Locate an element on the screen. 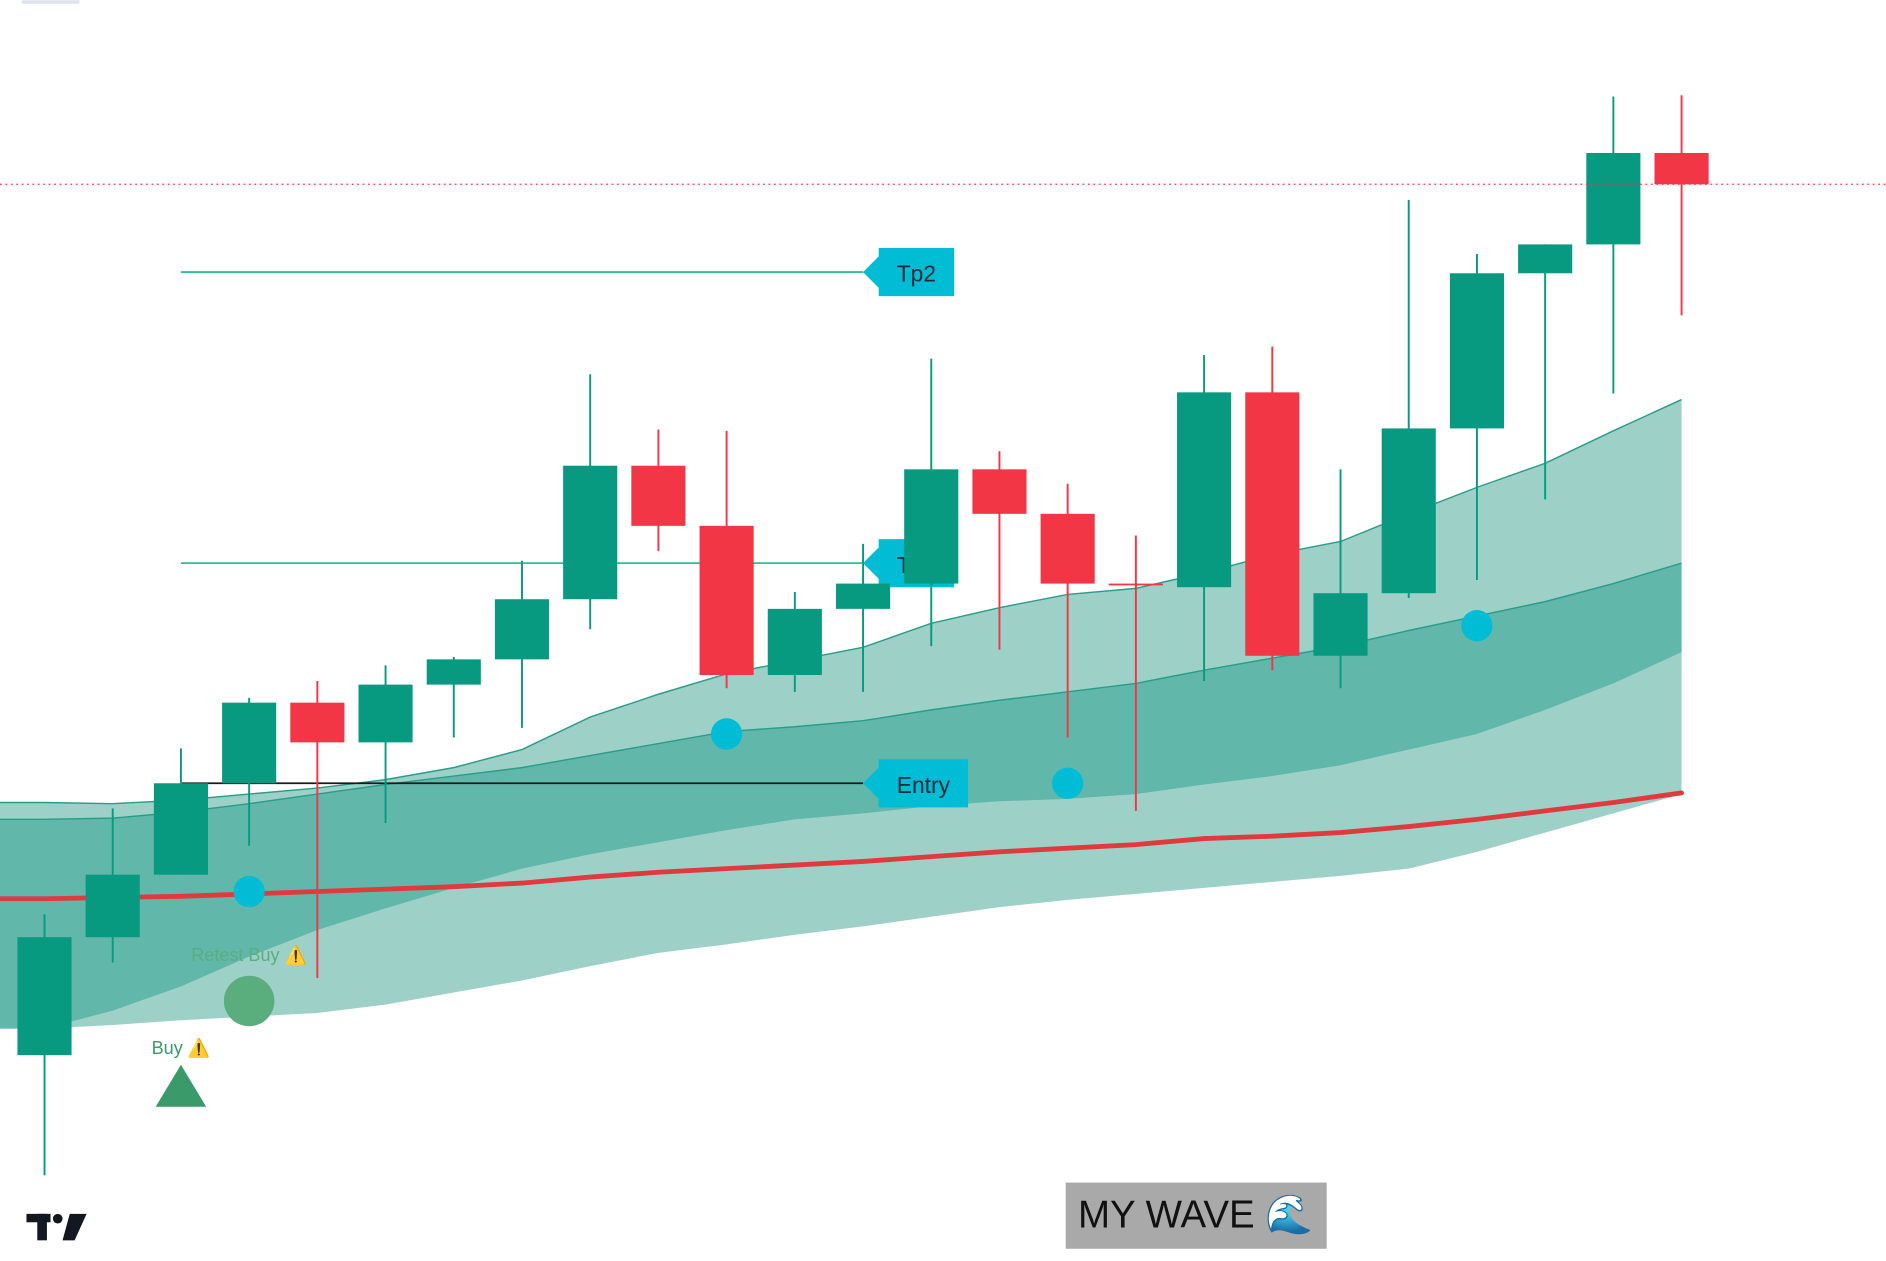  level-label: Entry is located at coordinates (916, 783).